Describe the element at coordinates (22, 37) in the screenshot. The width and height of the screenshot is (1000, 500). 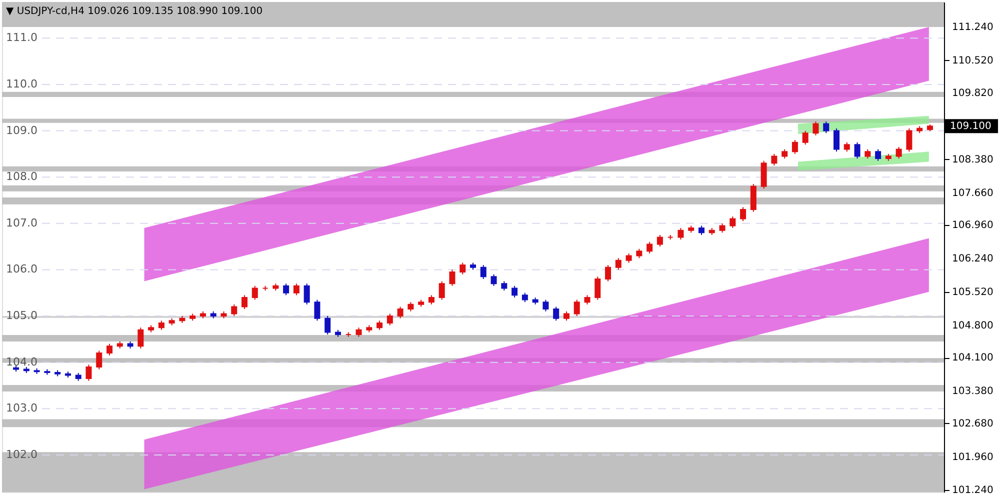
I see `ref-line-label: 111.0` at that location.